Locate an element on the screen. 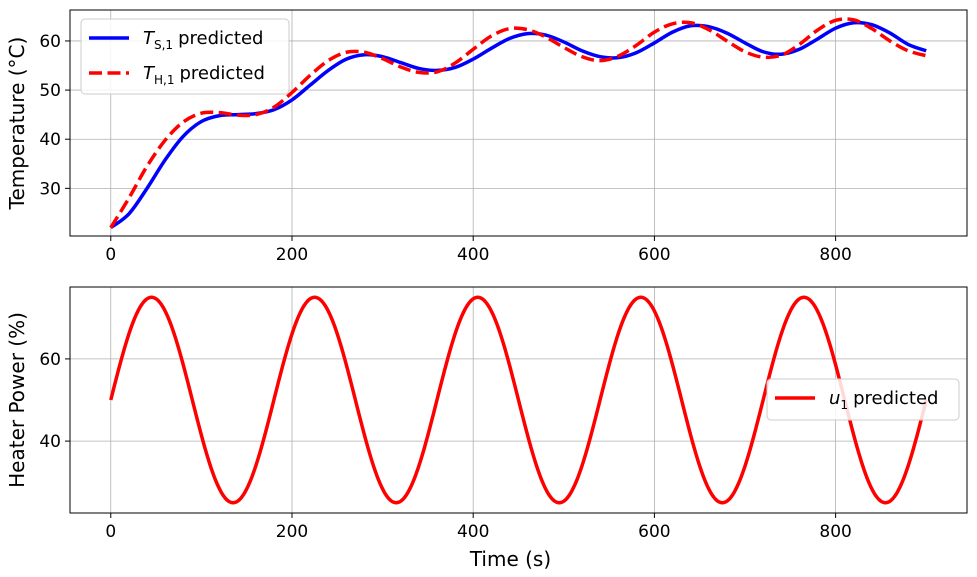 The height and width of the screenshot is (577, 977). legend-entry: TS,1 predicted is located at coordinates (203, 40).